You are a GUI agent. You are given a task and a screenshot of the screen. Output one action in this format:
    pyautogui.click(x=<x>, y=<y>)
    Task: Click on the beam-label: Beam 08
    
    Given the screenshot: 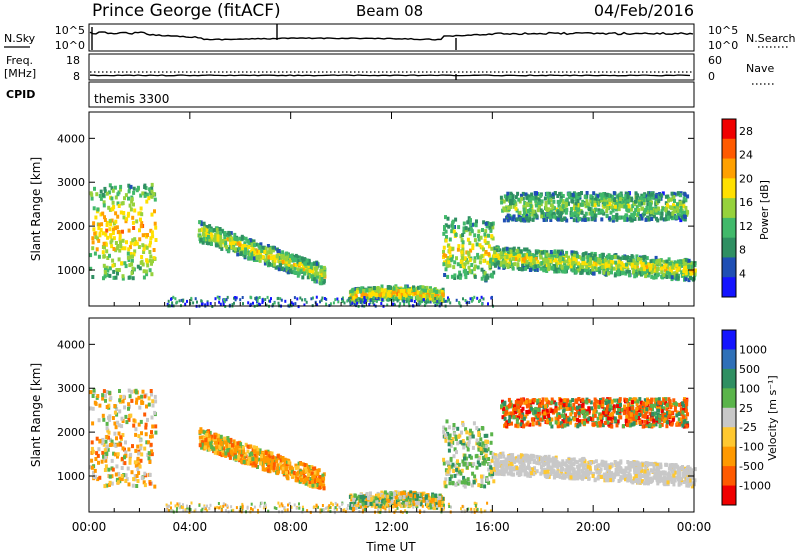 What is the action you would take?
    pyautogui.click(x=389, y=11)
    